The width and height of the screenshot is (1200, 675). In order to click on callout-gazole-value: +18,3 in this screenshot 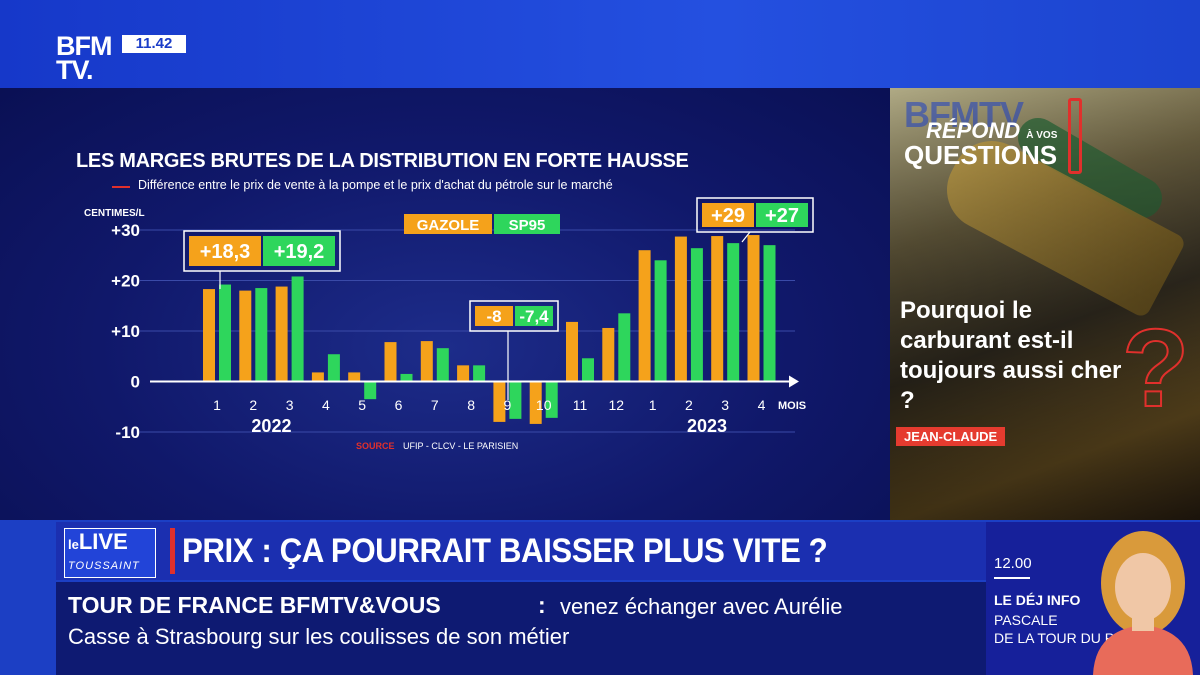, I will do `click(225, 252)`.